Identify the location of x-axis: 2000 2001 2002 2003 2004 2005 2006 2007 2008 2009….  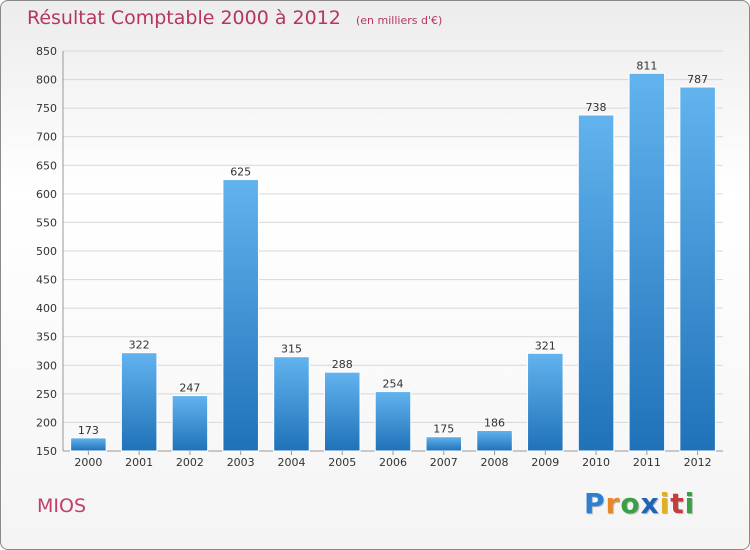
(393, 460).